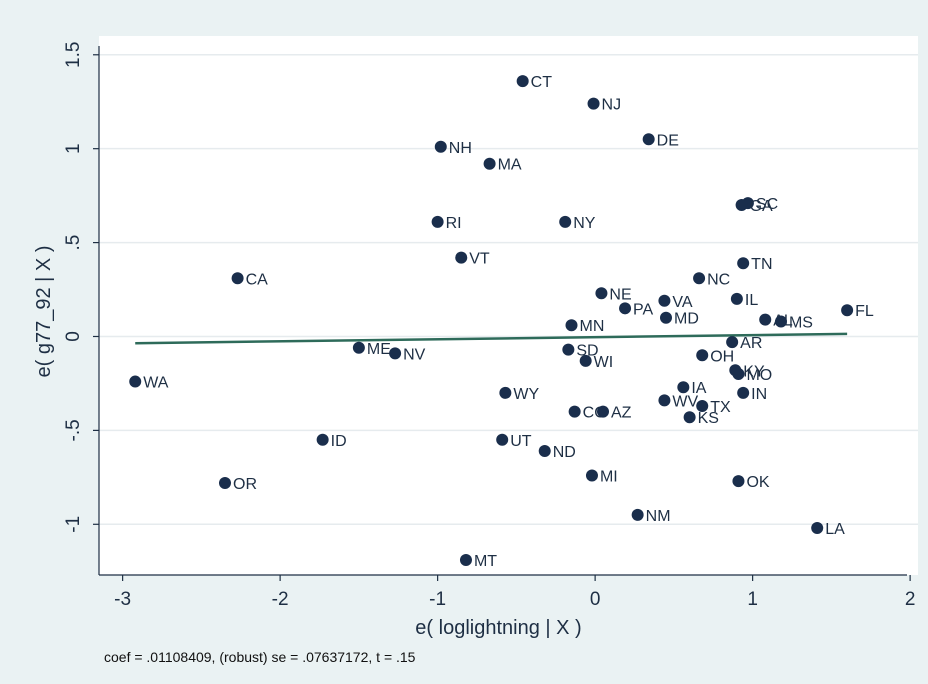 This screenshot has width=928, height=684. Describe the element at coordinates (864, 311) in the screenshot. I see `point-label: FL` at that location.